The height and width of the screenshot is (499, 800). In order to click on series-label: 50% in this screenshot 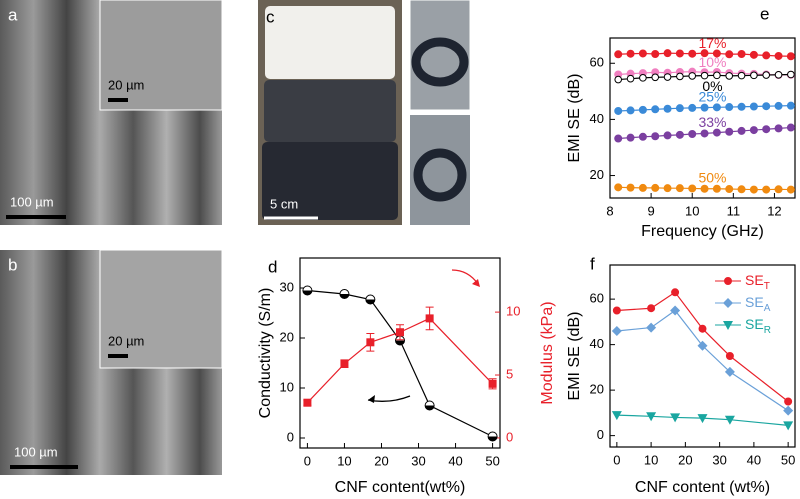, I will do `click(712, 177)`.